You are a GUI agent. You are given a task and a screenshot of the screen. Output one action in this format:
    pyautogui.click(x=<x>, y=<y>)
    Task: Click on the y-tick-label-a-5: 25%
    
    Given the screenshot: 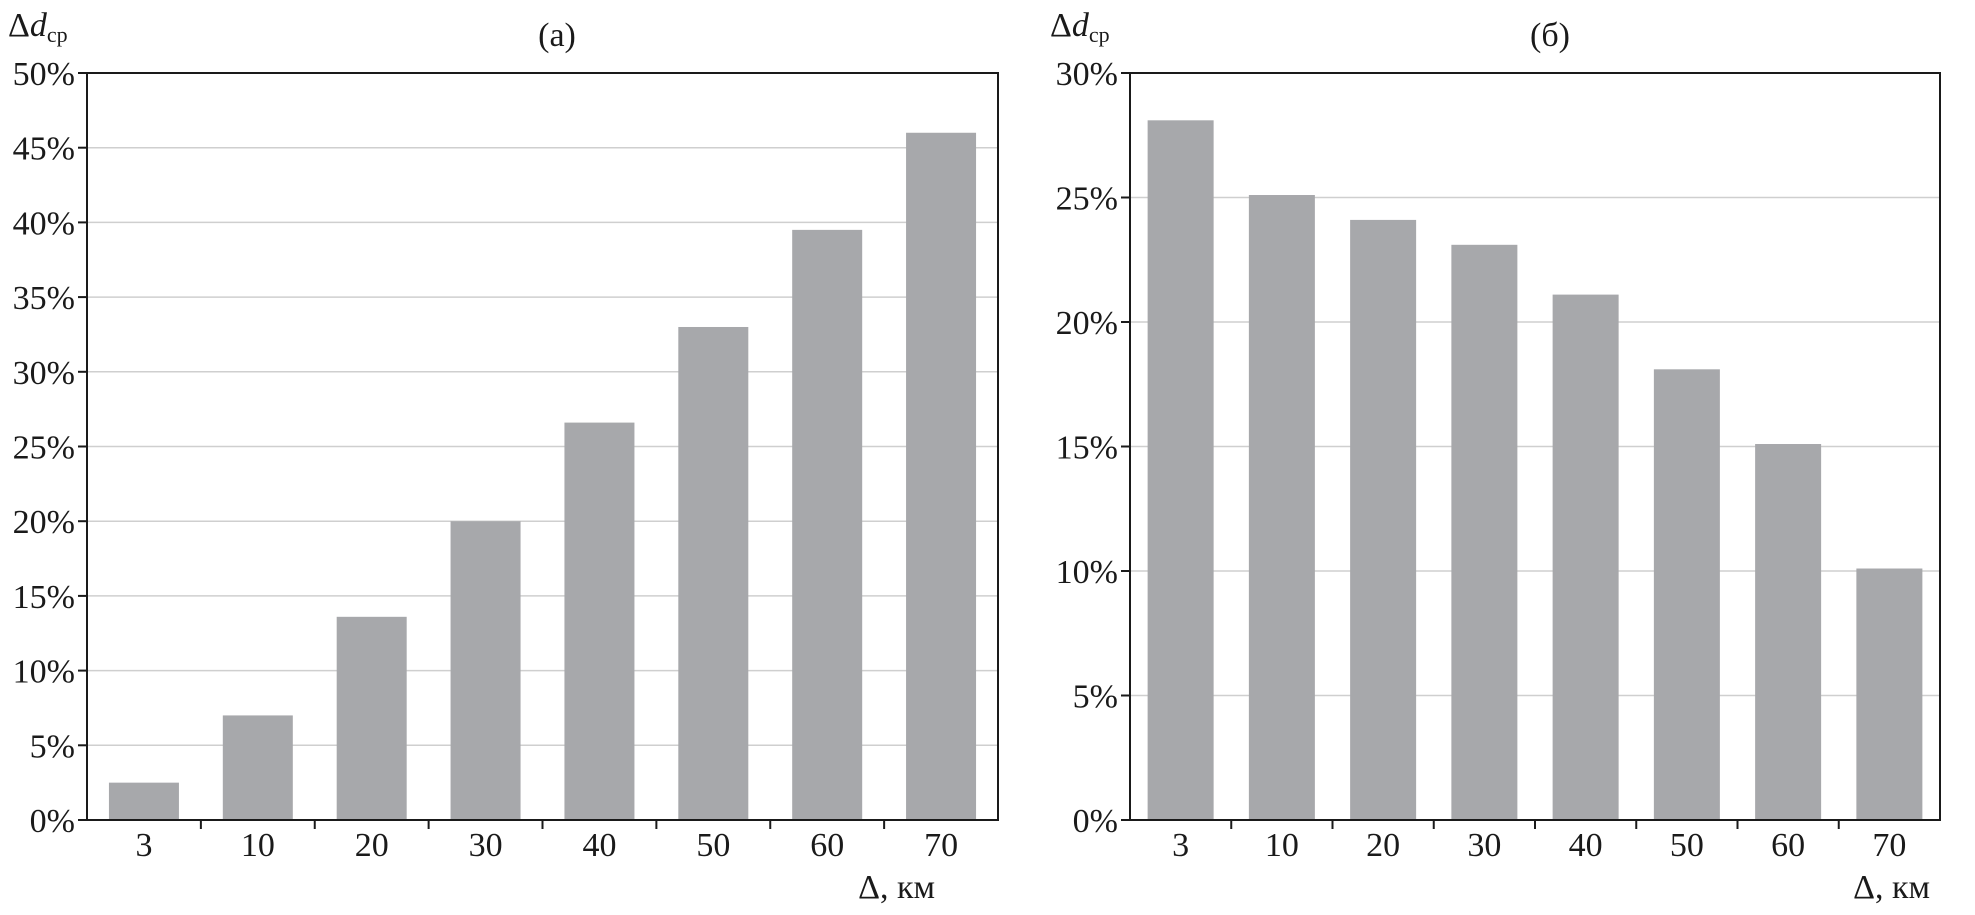 What is the action you would take?
    pyautogui.click(x=44, y=448)
    